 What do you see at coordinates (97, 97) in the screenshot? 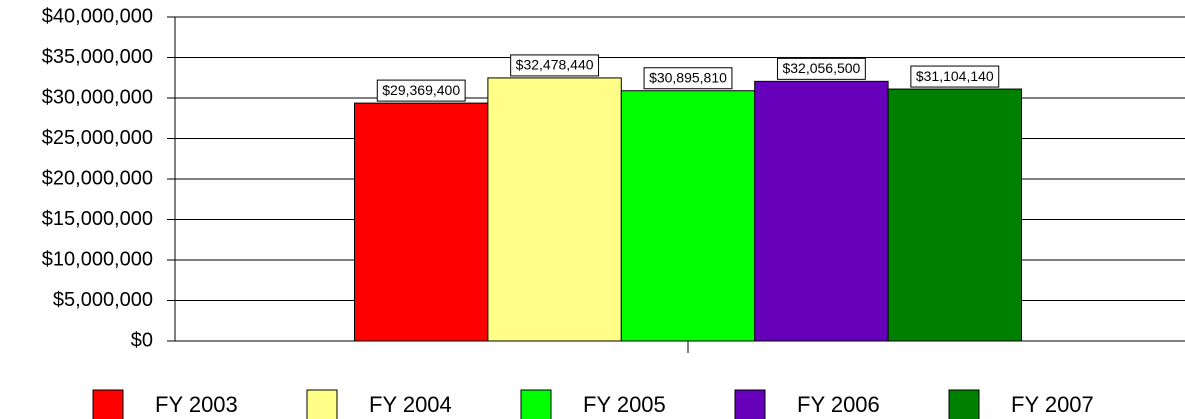
I see `y-tick-label: $30,000,000` at bounding box center [97, 97].